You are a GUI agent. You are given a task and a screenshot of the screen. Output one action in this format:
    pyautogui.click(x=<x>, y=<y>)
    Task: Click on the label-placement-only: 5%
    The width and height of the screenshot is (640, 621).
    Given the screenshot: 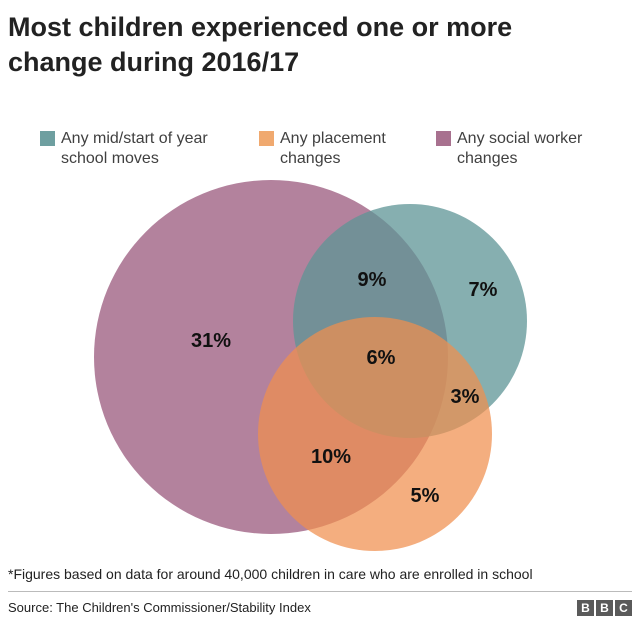 What is the action you would take?
    pyautogui.click(x=425, y=496)
    